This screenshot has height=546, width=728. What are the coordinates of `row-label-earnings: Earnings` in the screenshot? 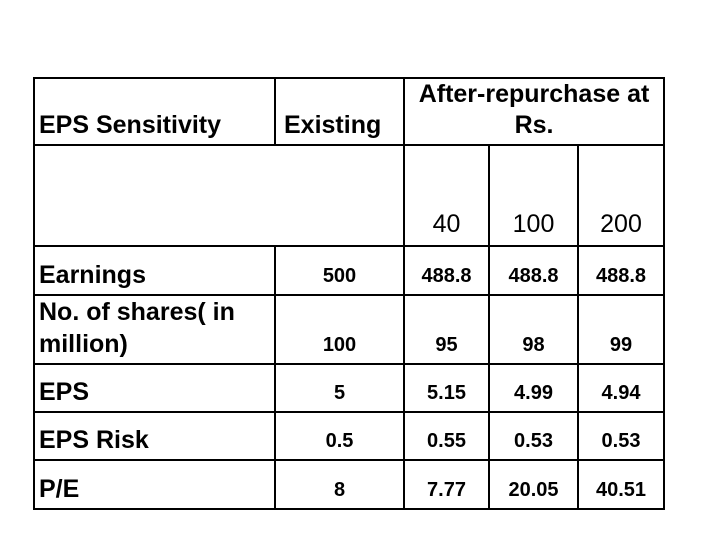 It's located at (154, 270).